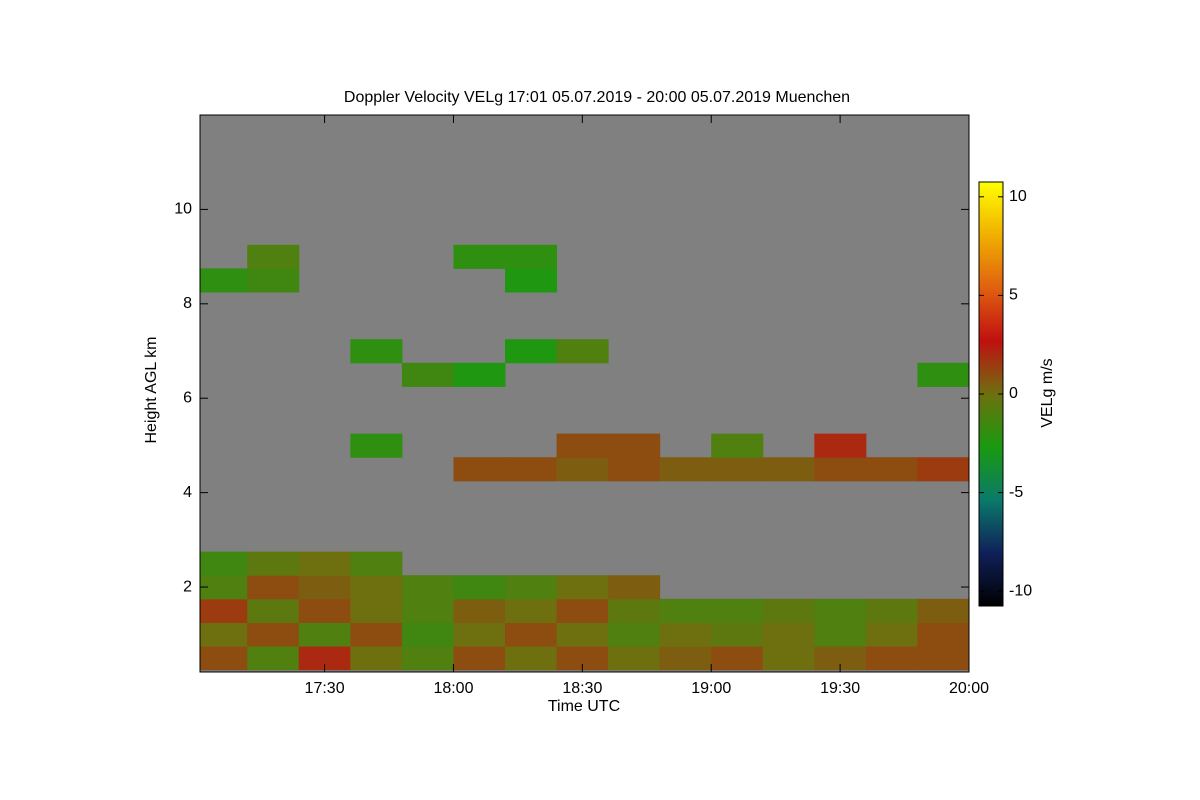 The width and height of the screenshot is (1200, 800). Describe the element at coordinates (1020, 590) in the screenshot. I see `colorbar-tick-label: -10` at that location.